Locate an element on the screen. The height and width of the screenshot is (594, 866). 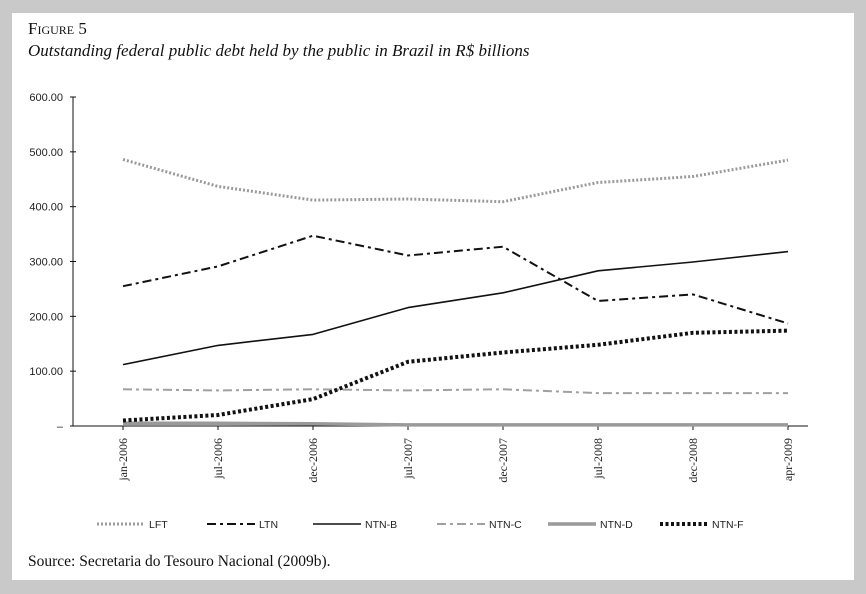
x-tick-label: jul-2006 is located at coordinates (218, 459).